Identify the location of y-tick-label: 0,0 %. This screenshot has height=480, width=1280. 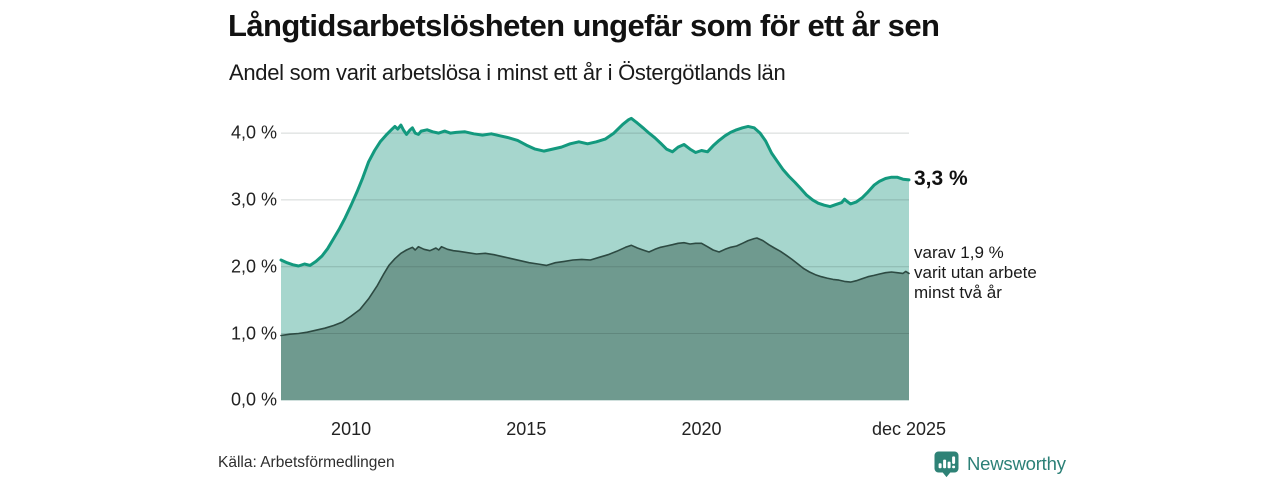
(253, 399).